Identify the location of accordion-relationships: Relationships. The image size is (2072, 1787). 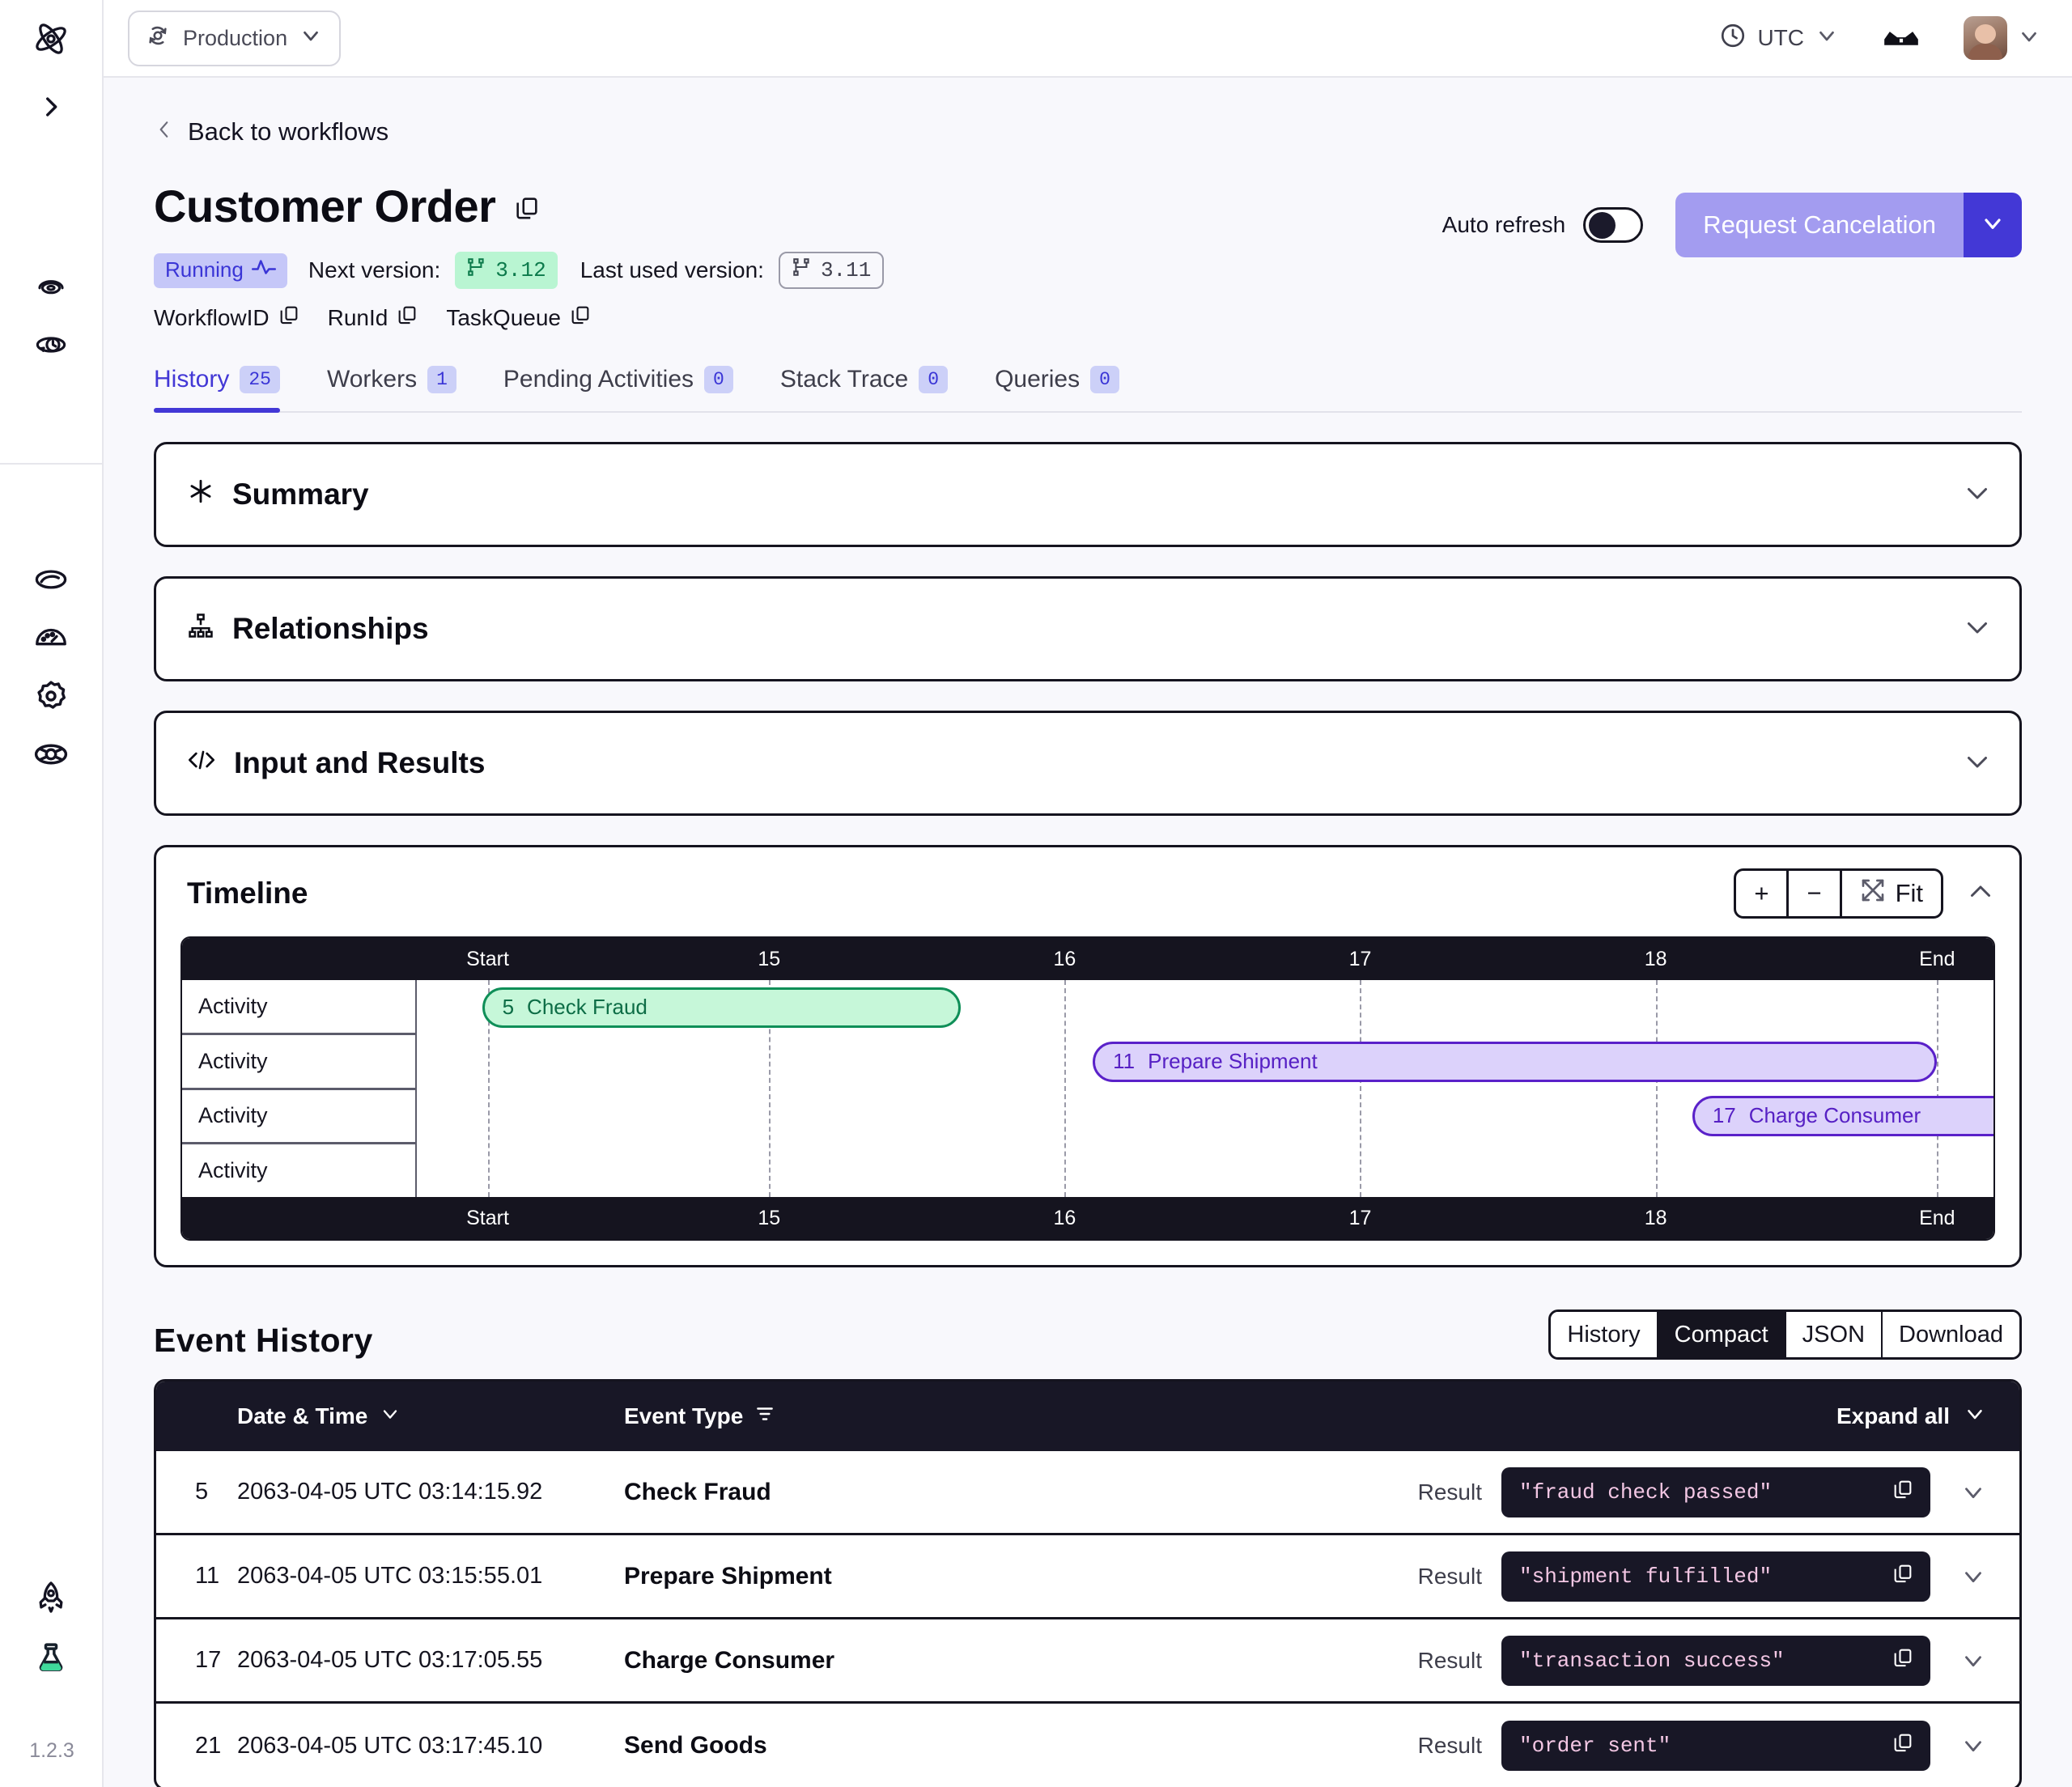
(1088, 628).